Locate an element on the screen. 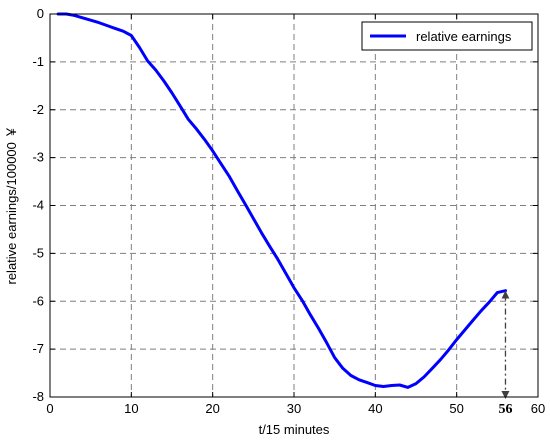 Image resolution: width=550 pixels, height=441 pixels. legend-entry-label: relative earnings is located at coordinates (464, 36).